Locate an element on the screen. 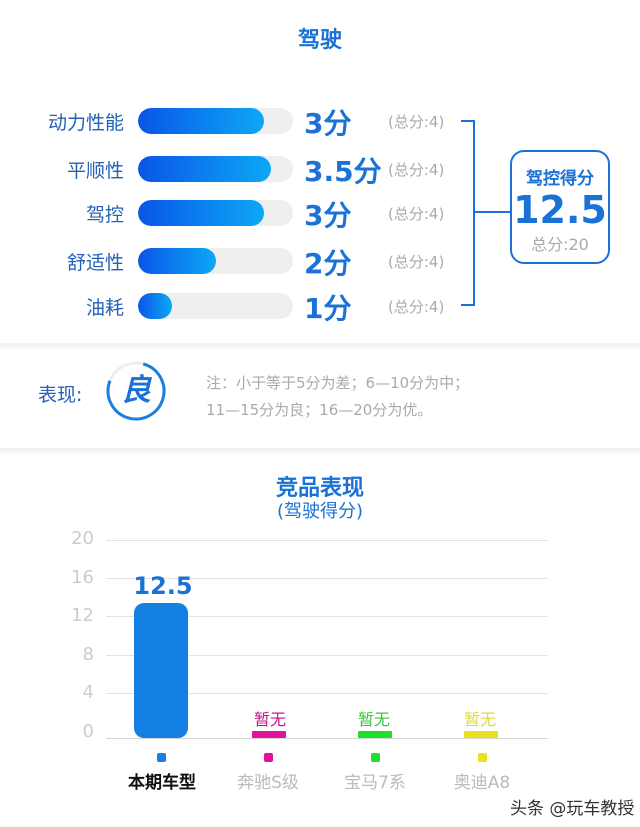 The height and width of the screenshot is (827, 640). metric-label: 平顺性 is located at coordinates (95, 171).